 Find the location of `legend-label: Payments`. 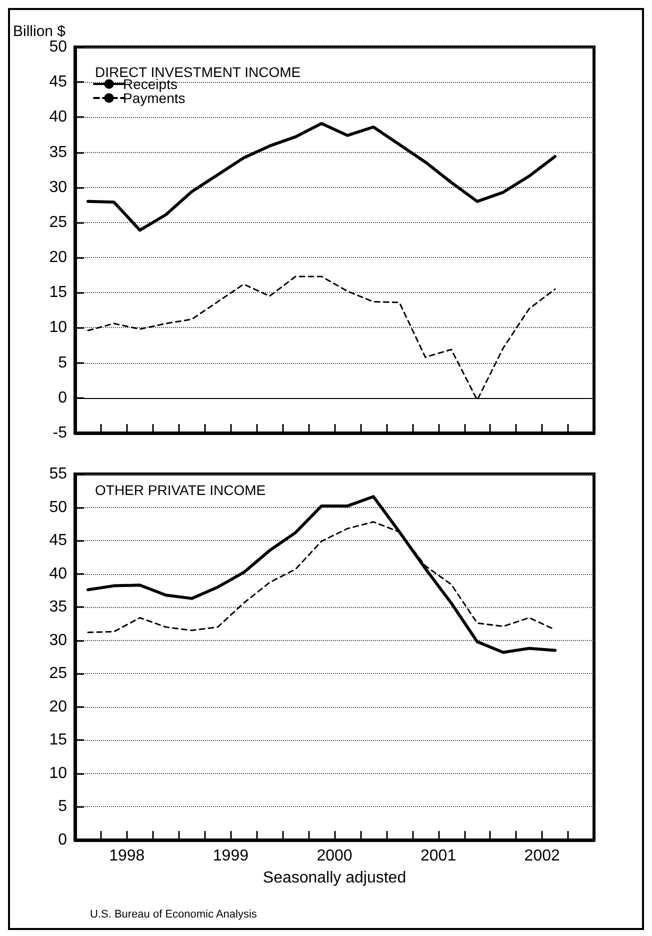

legend-label: Payments is located at coordinates (154, 98).